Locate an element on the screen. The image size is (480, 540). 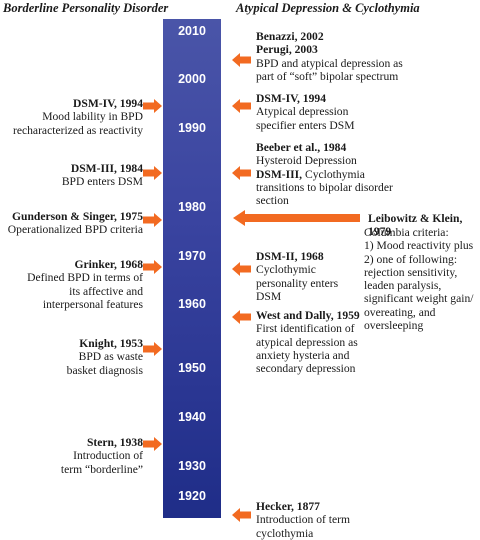
year-label: 1930 is located at coordinates (192, 466).